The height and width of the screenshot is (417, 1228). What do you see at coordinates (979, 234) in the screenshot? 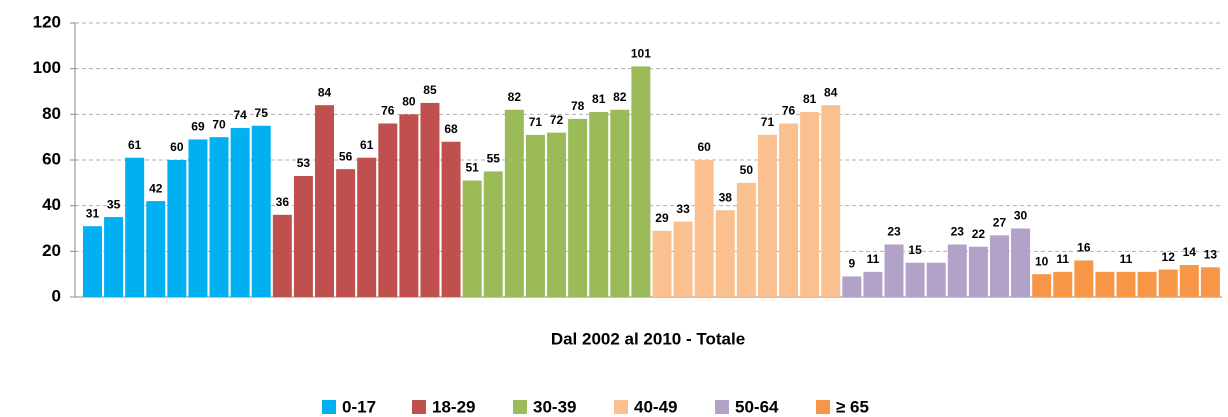
I see `value-label: 22` at bounding box center [979, 234].